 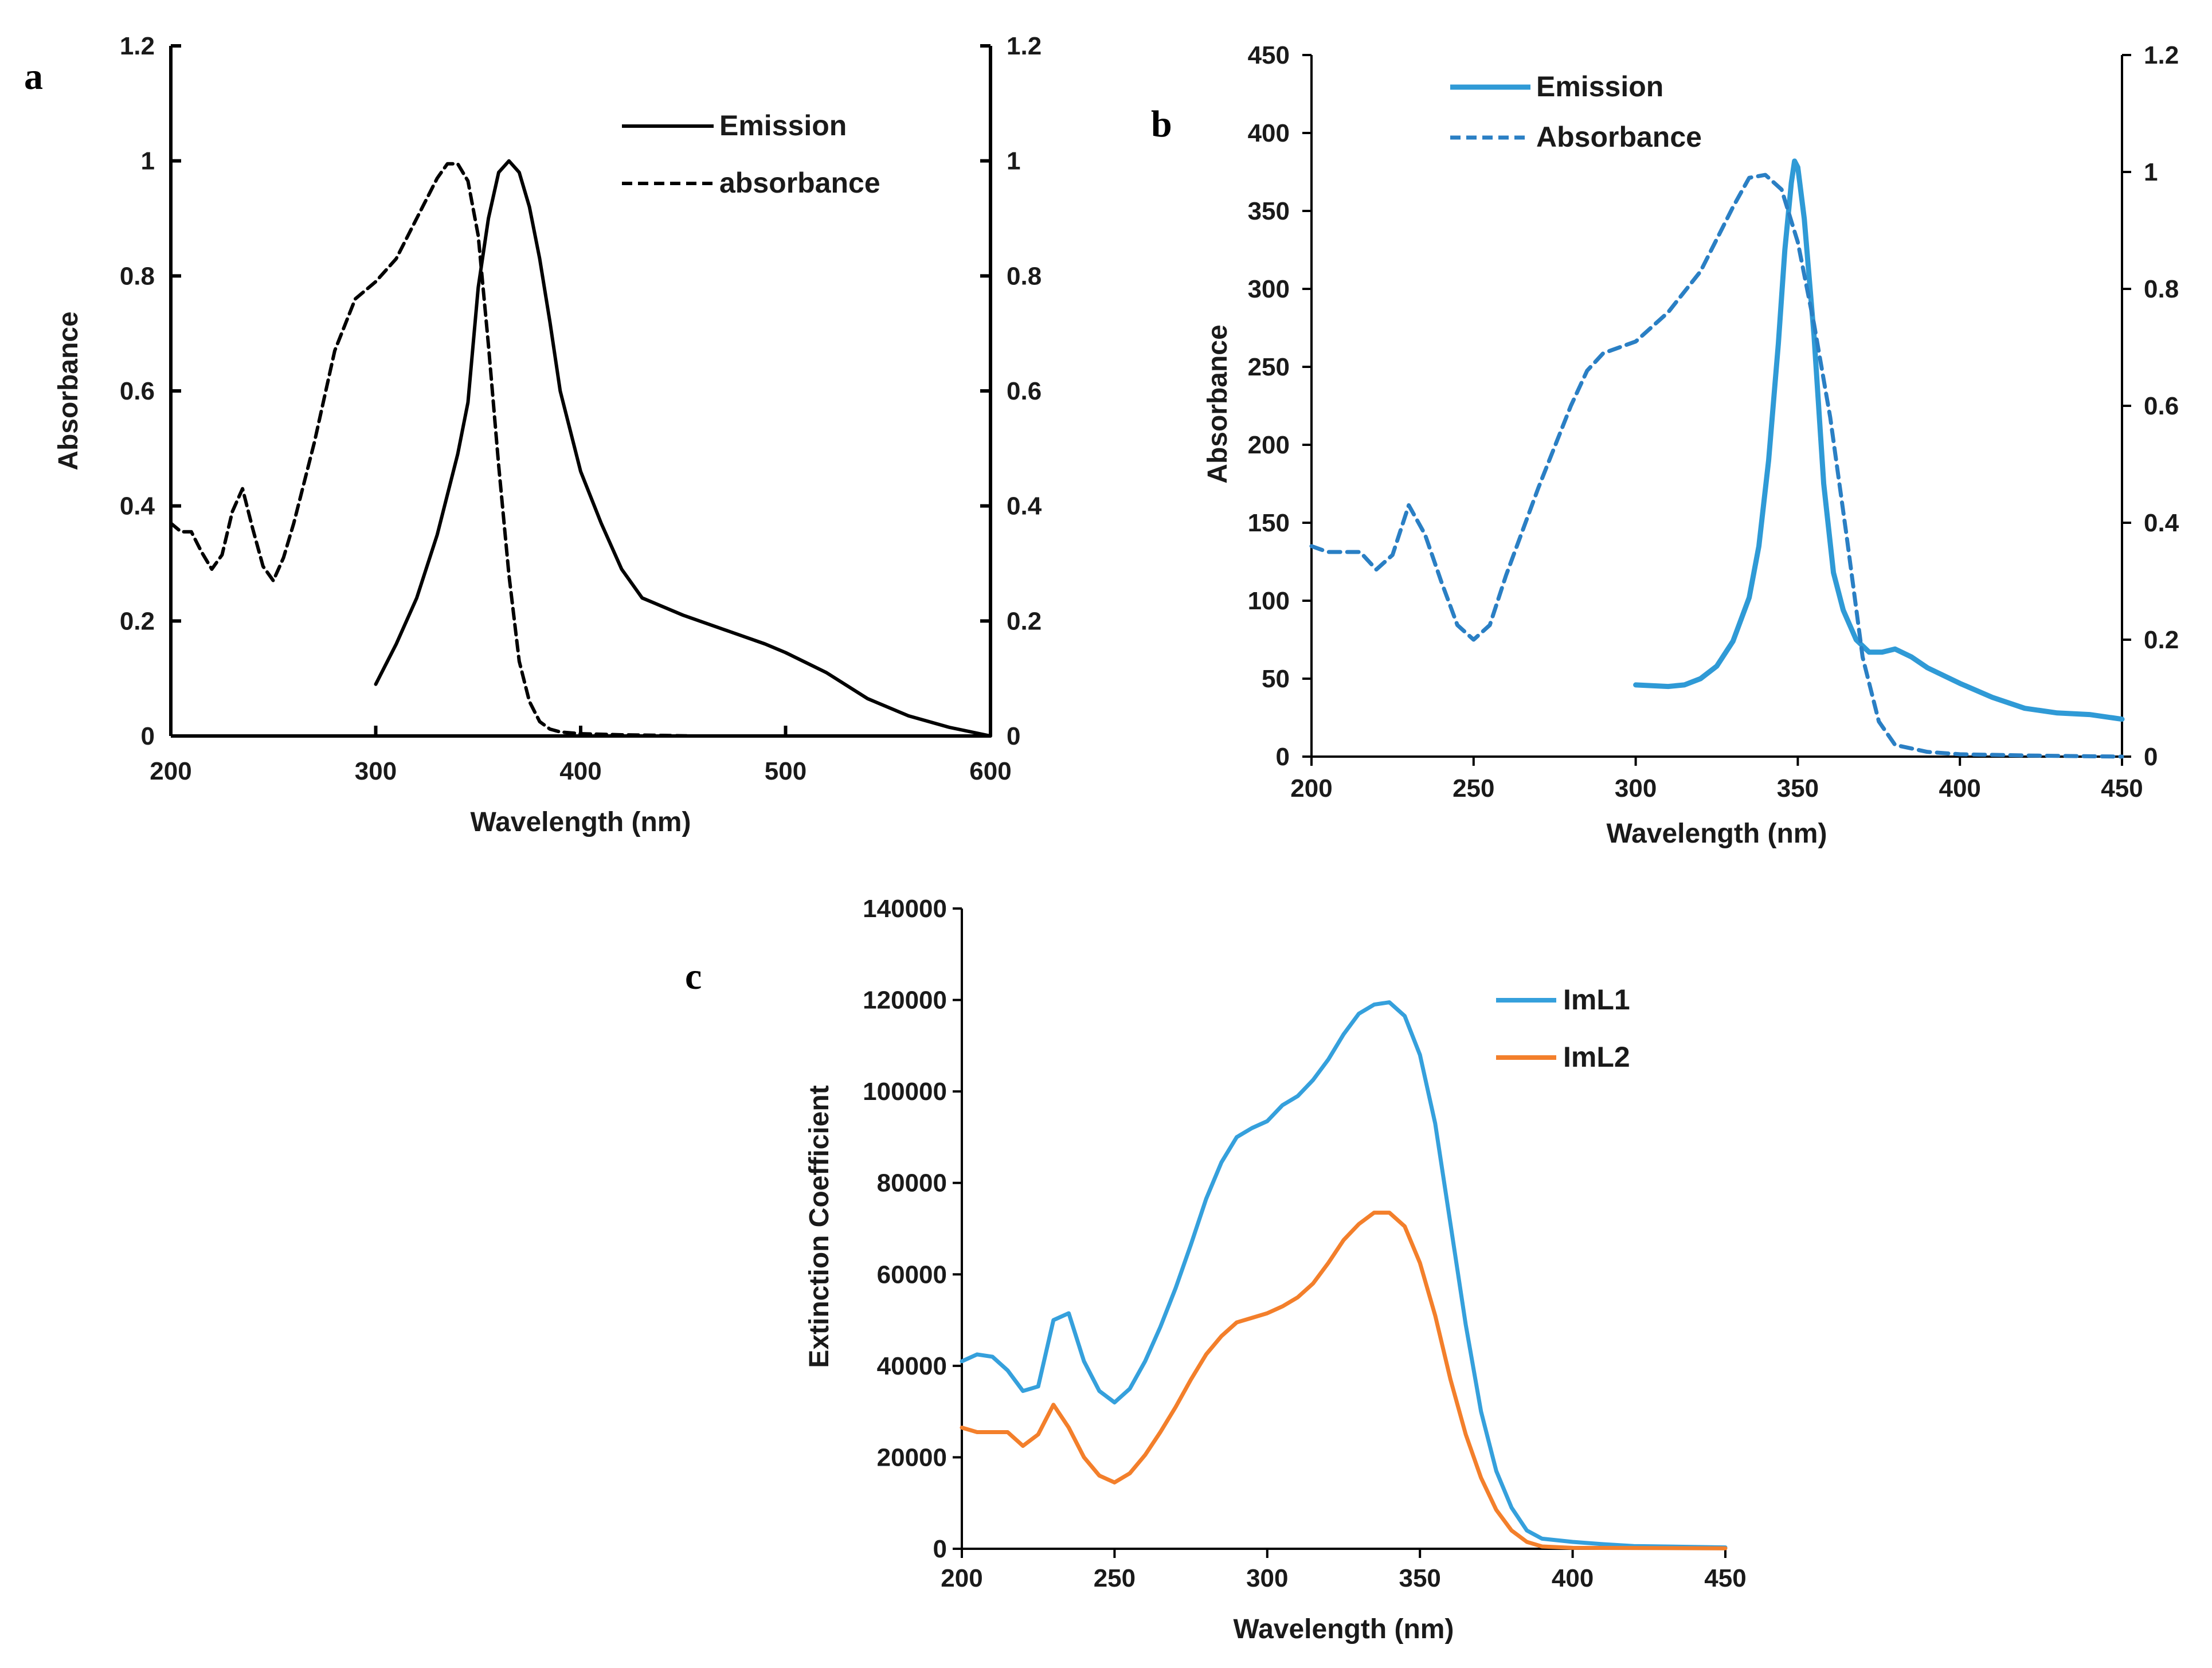 I want to click on panel-a-x-tick-label: 300, so click(x=376, y=771).